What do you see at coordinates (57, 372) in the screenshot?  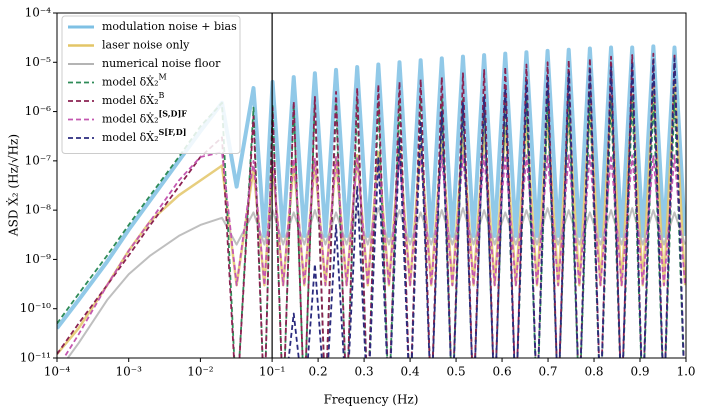 I see `x-tick-label: 10⁻⁴` at bounding box center [57, 372].